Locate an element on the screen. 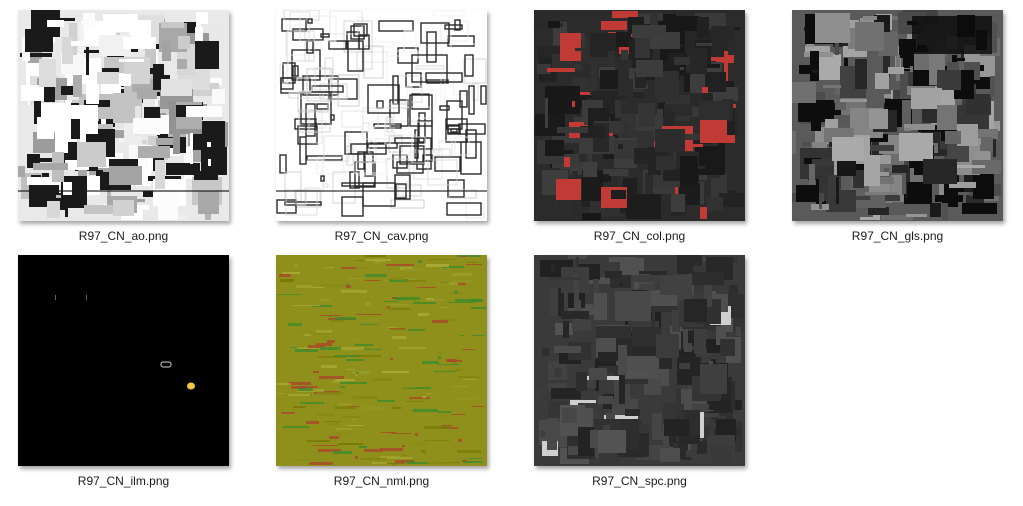  texture-thumbnail-ao-icon is located at coordinates (123, 115).